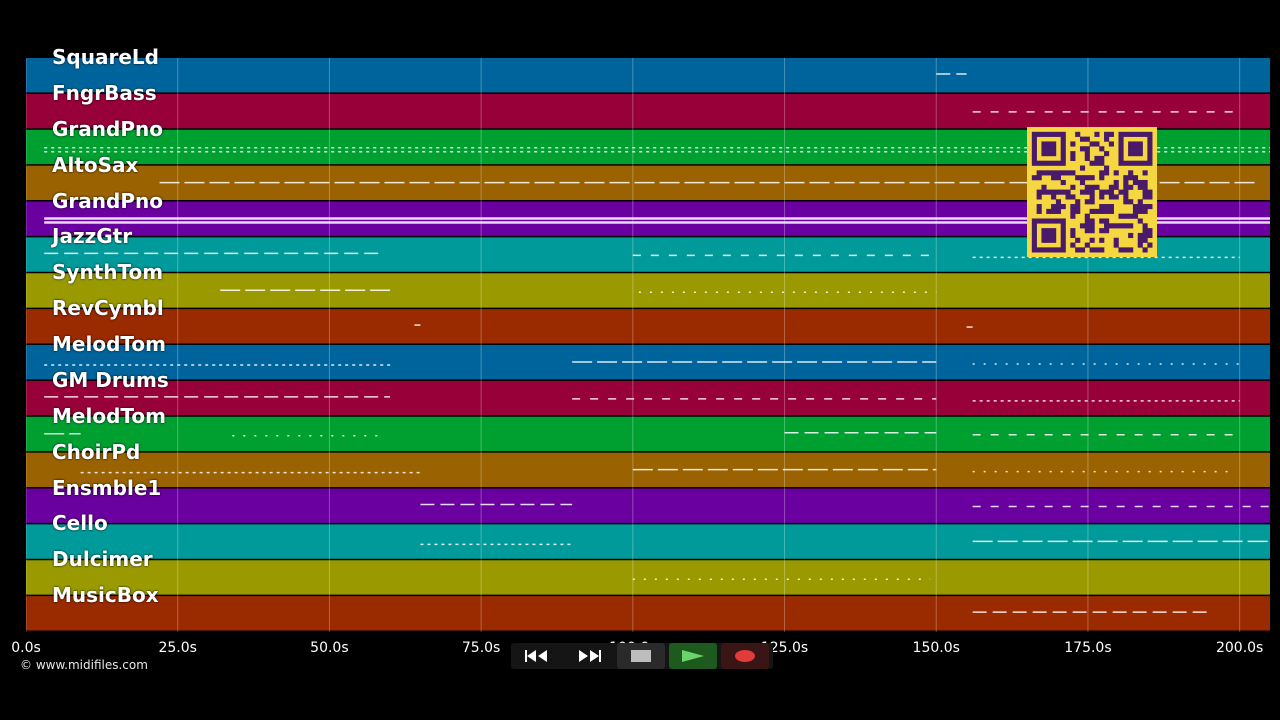 The height and width of the screenshot is (720, 1280). I want to click on stop-icon, so click(641, 656).